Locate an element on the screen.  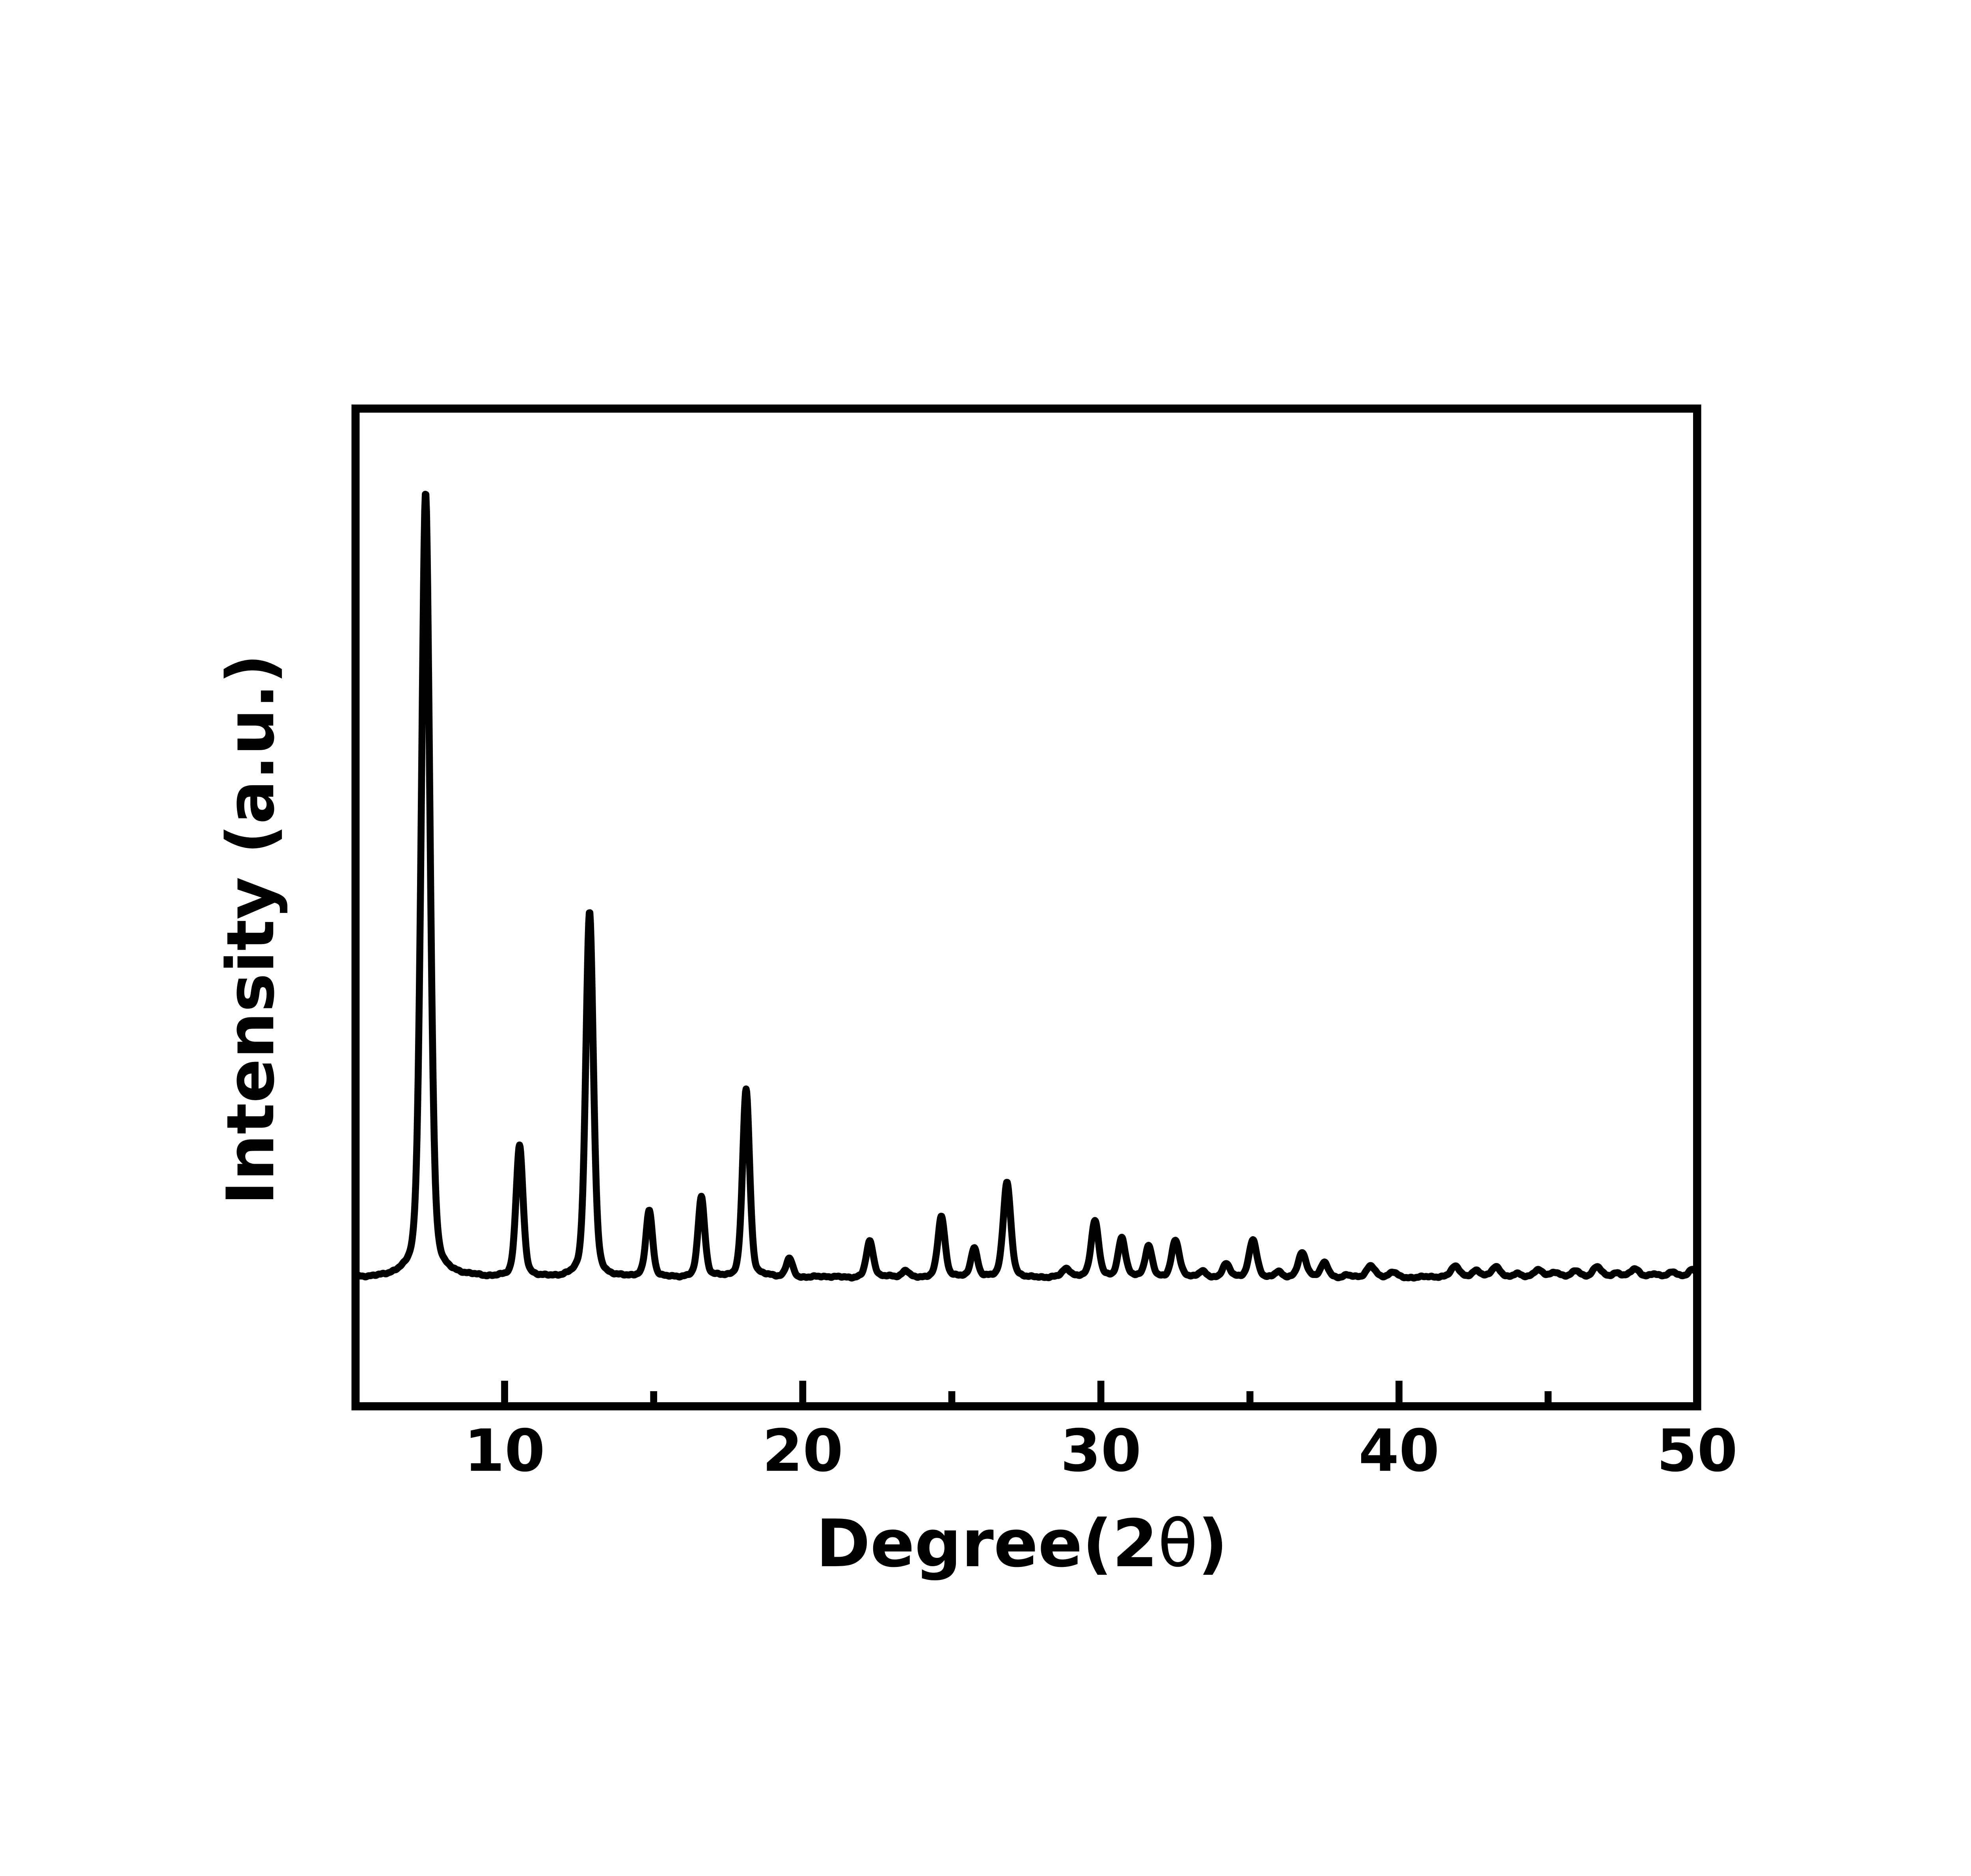
x-axis-title-text: Degree(2 is located at coordinates (987, 1544).